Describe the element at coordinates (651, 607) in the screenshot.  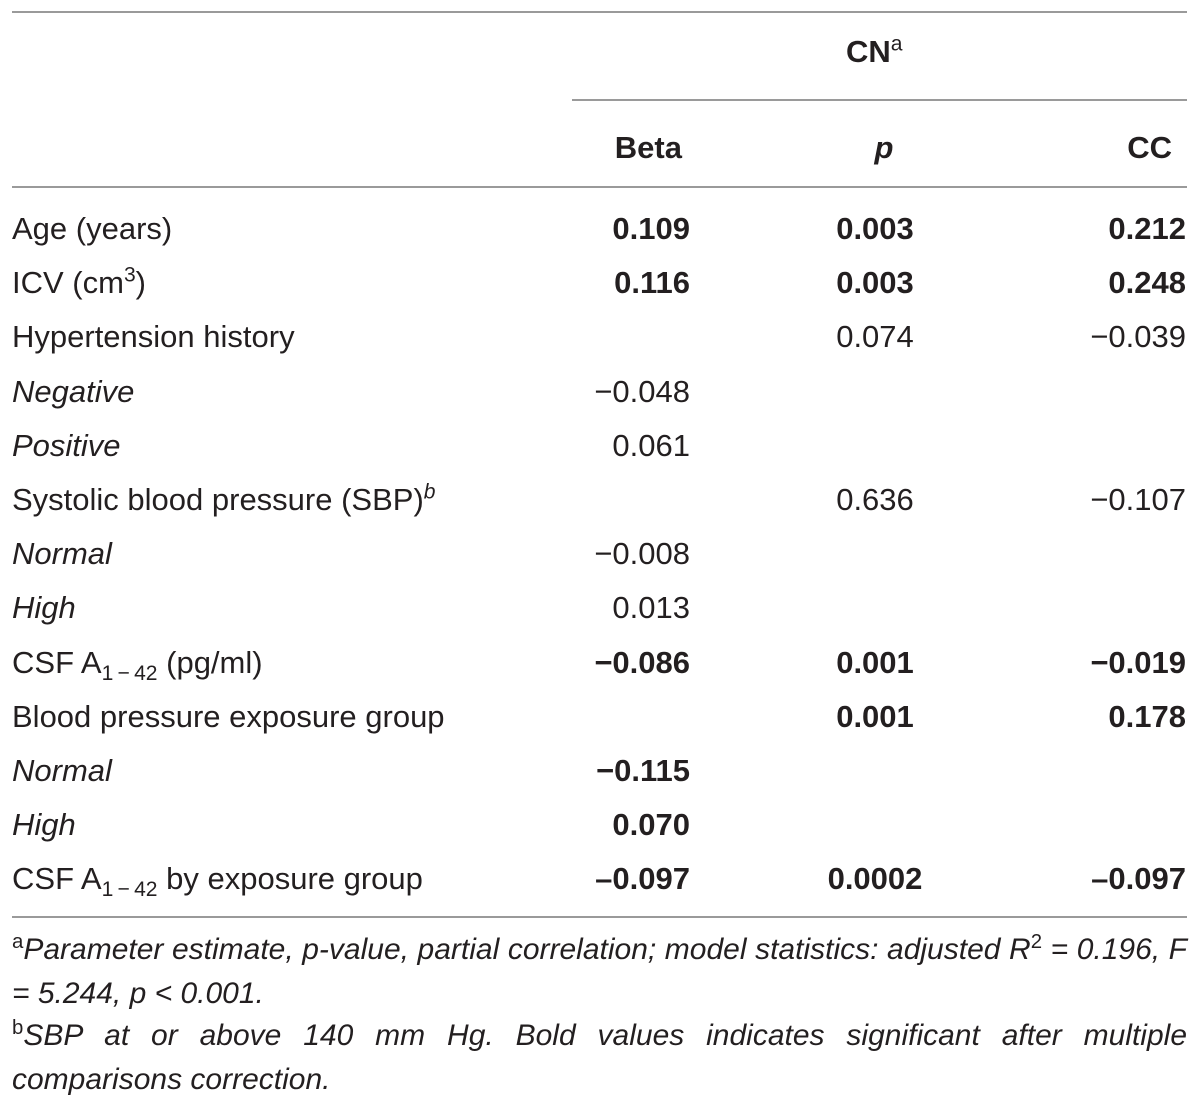
I see `beta-value: 0.013` at that location.